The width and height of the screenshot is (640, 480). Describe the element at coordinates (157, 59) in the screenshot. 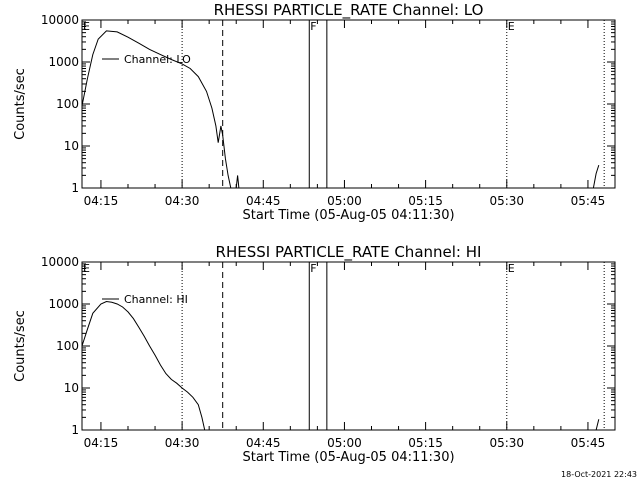

I see `legend-entry: Channel: LO` at that location.